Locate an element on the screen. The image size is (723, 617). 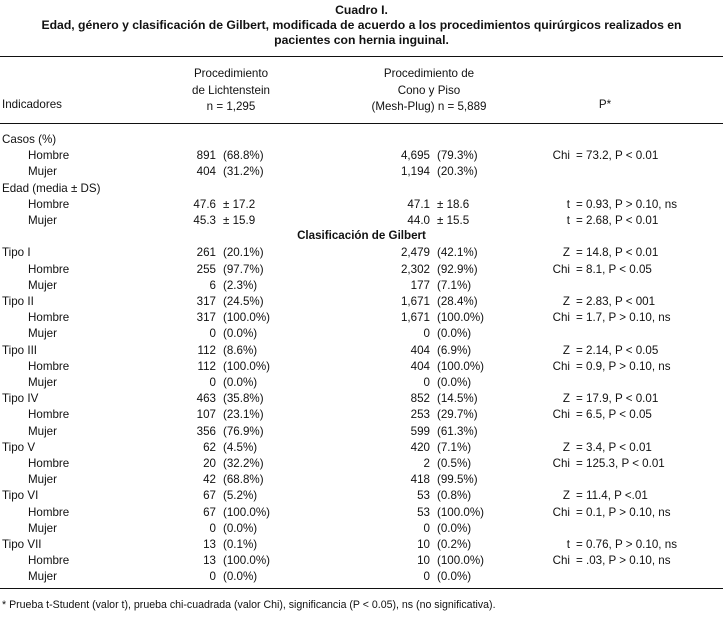
lichtenstein-value: 255 is located at coordinates (206, 269).